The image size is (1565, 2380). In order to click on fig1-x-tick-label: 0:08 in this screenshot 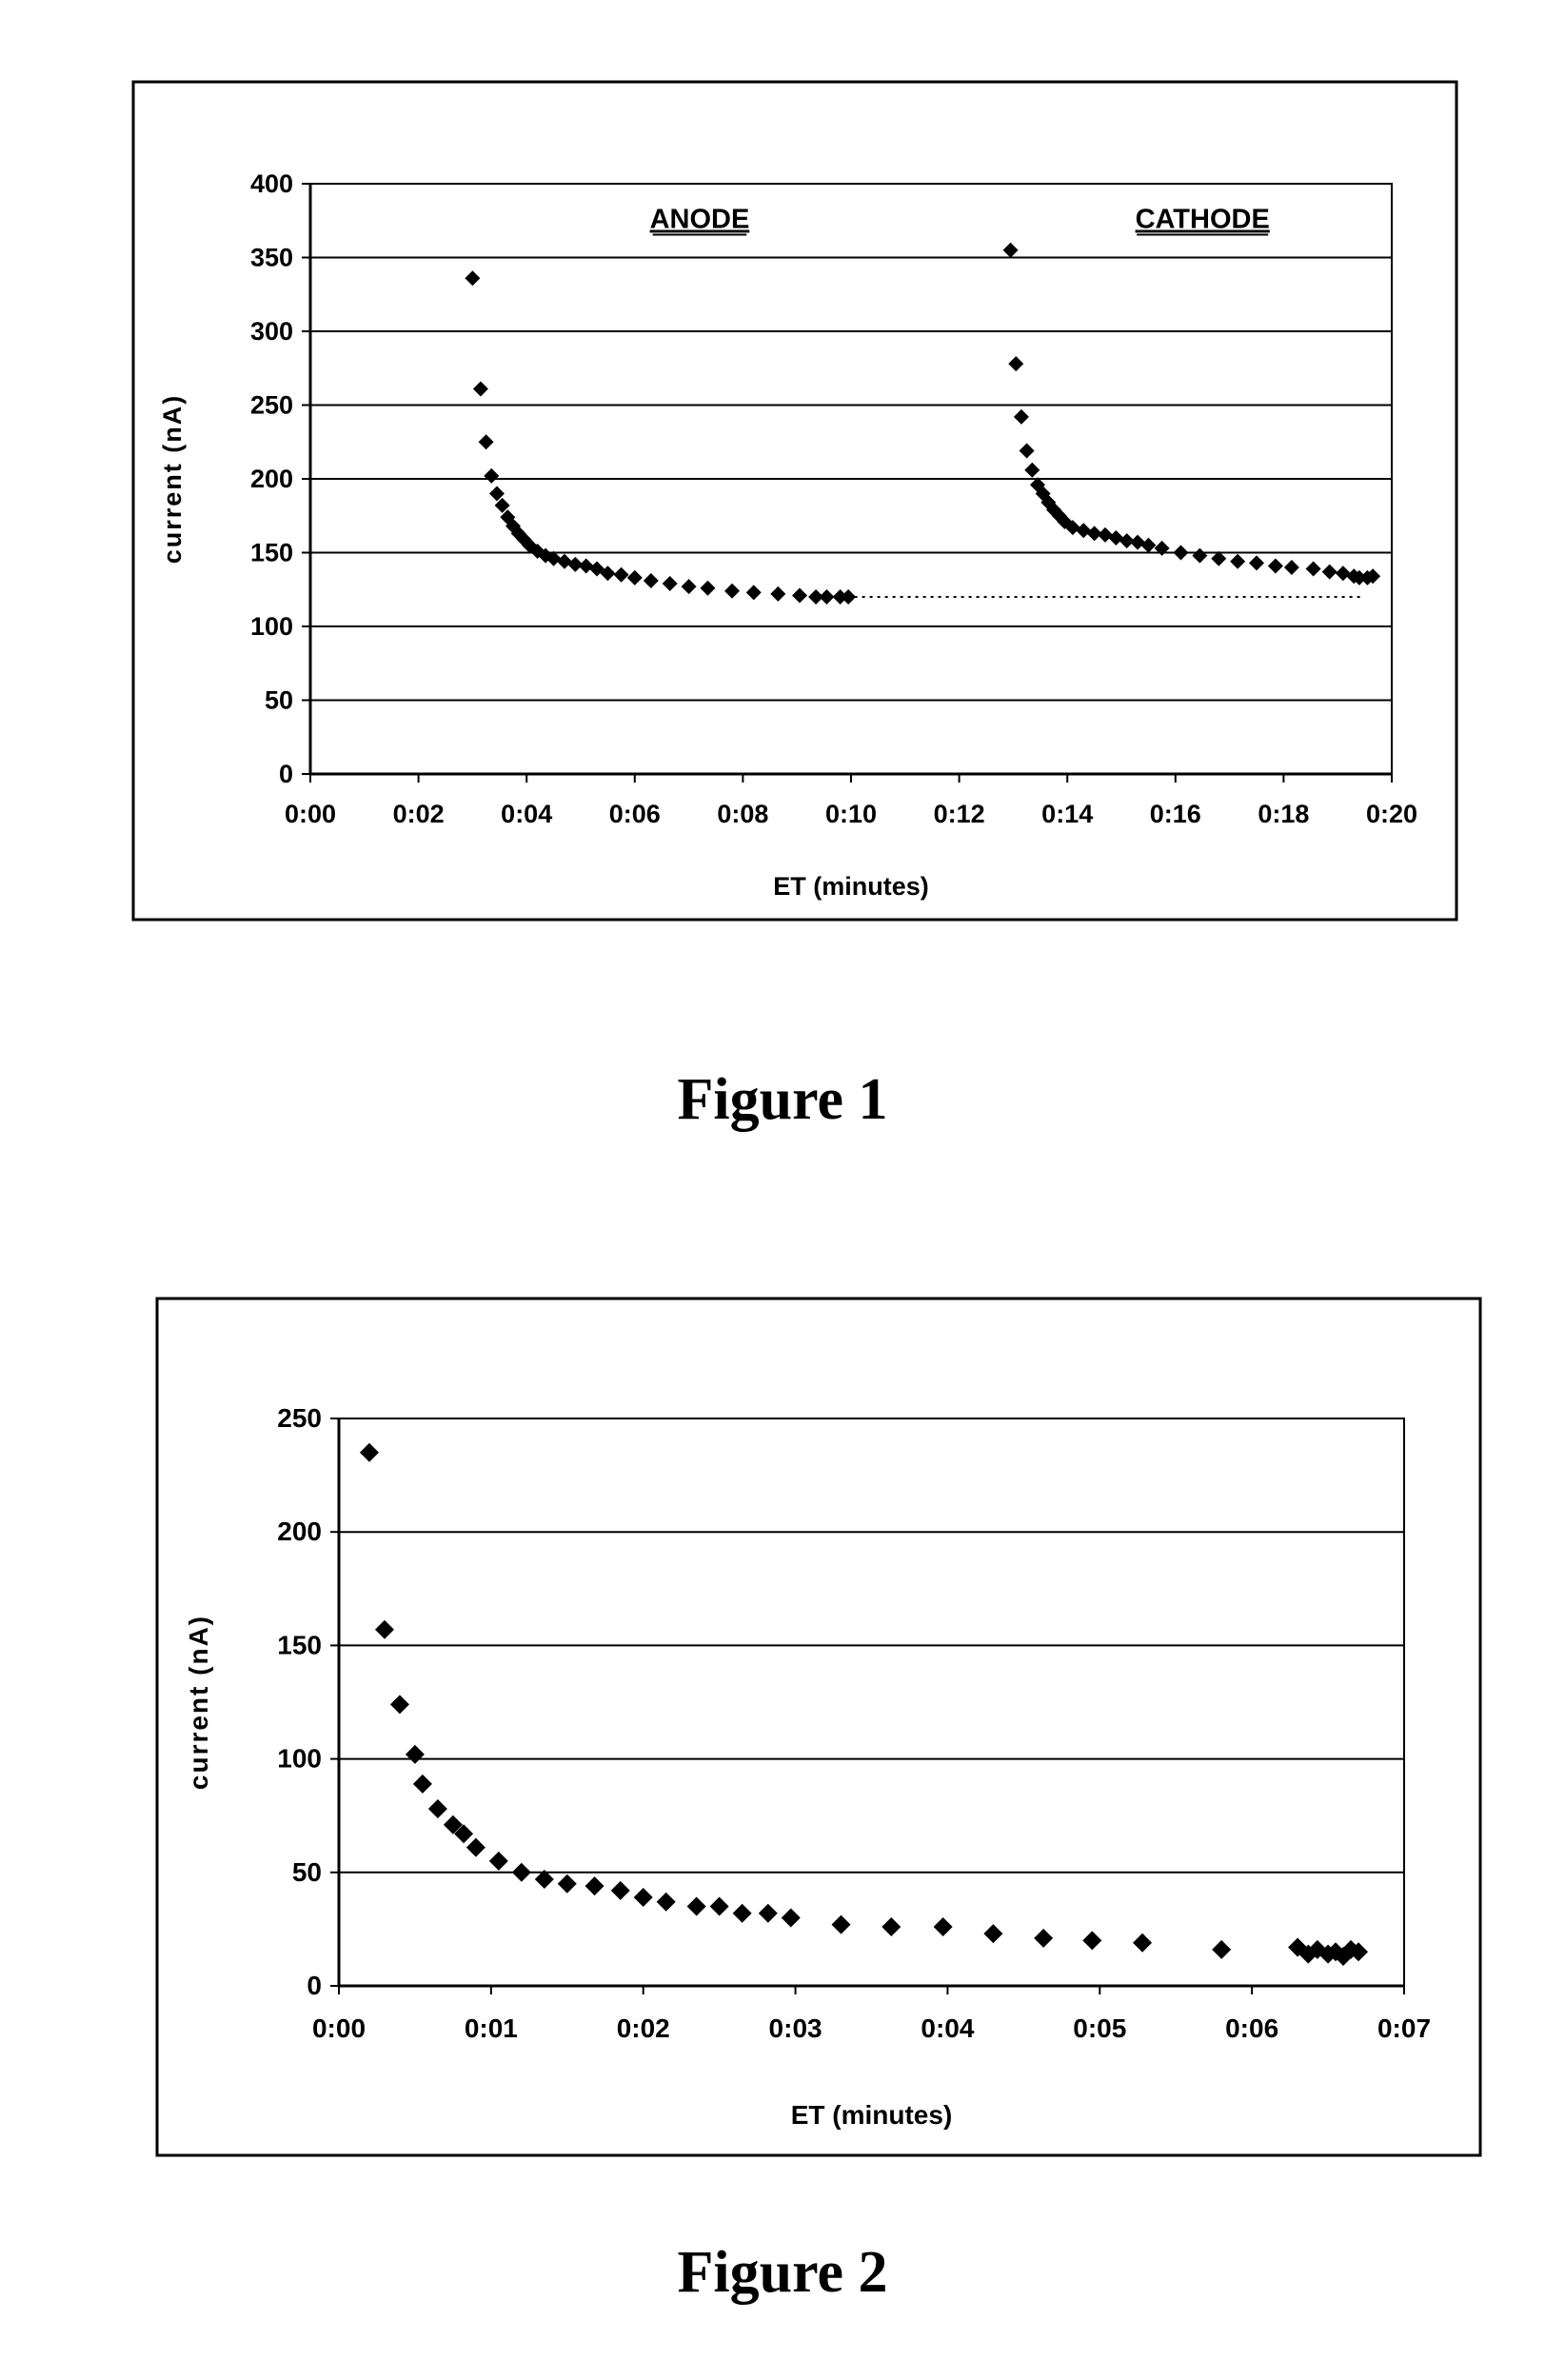, I will do `click(742, 814)`.